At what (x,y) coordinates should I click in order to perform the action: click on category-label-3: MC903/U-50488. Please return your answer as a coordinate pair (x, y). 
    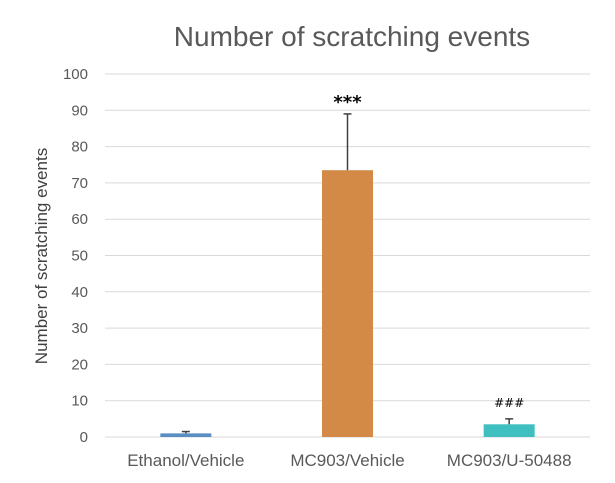
    Looking at the image, I should click on (509, 460).